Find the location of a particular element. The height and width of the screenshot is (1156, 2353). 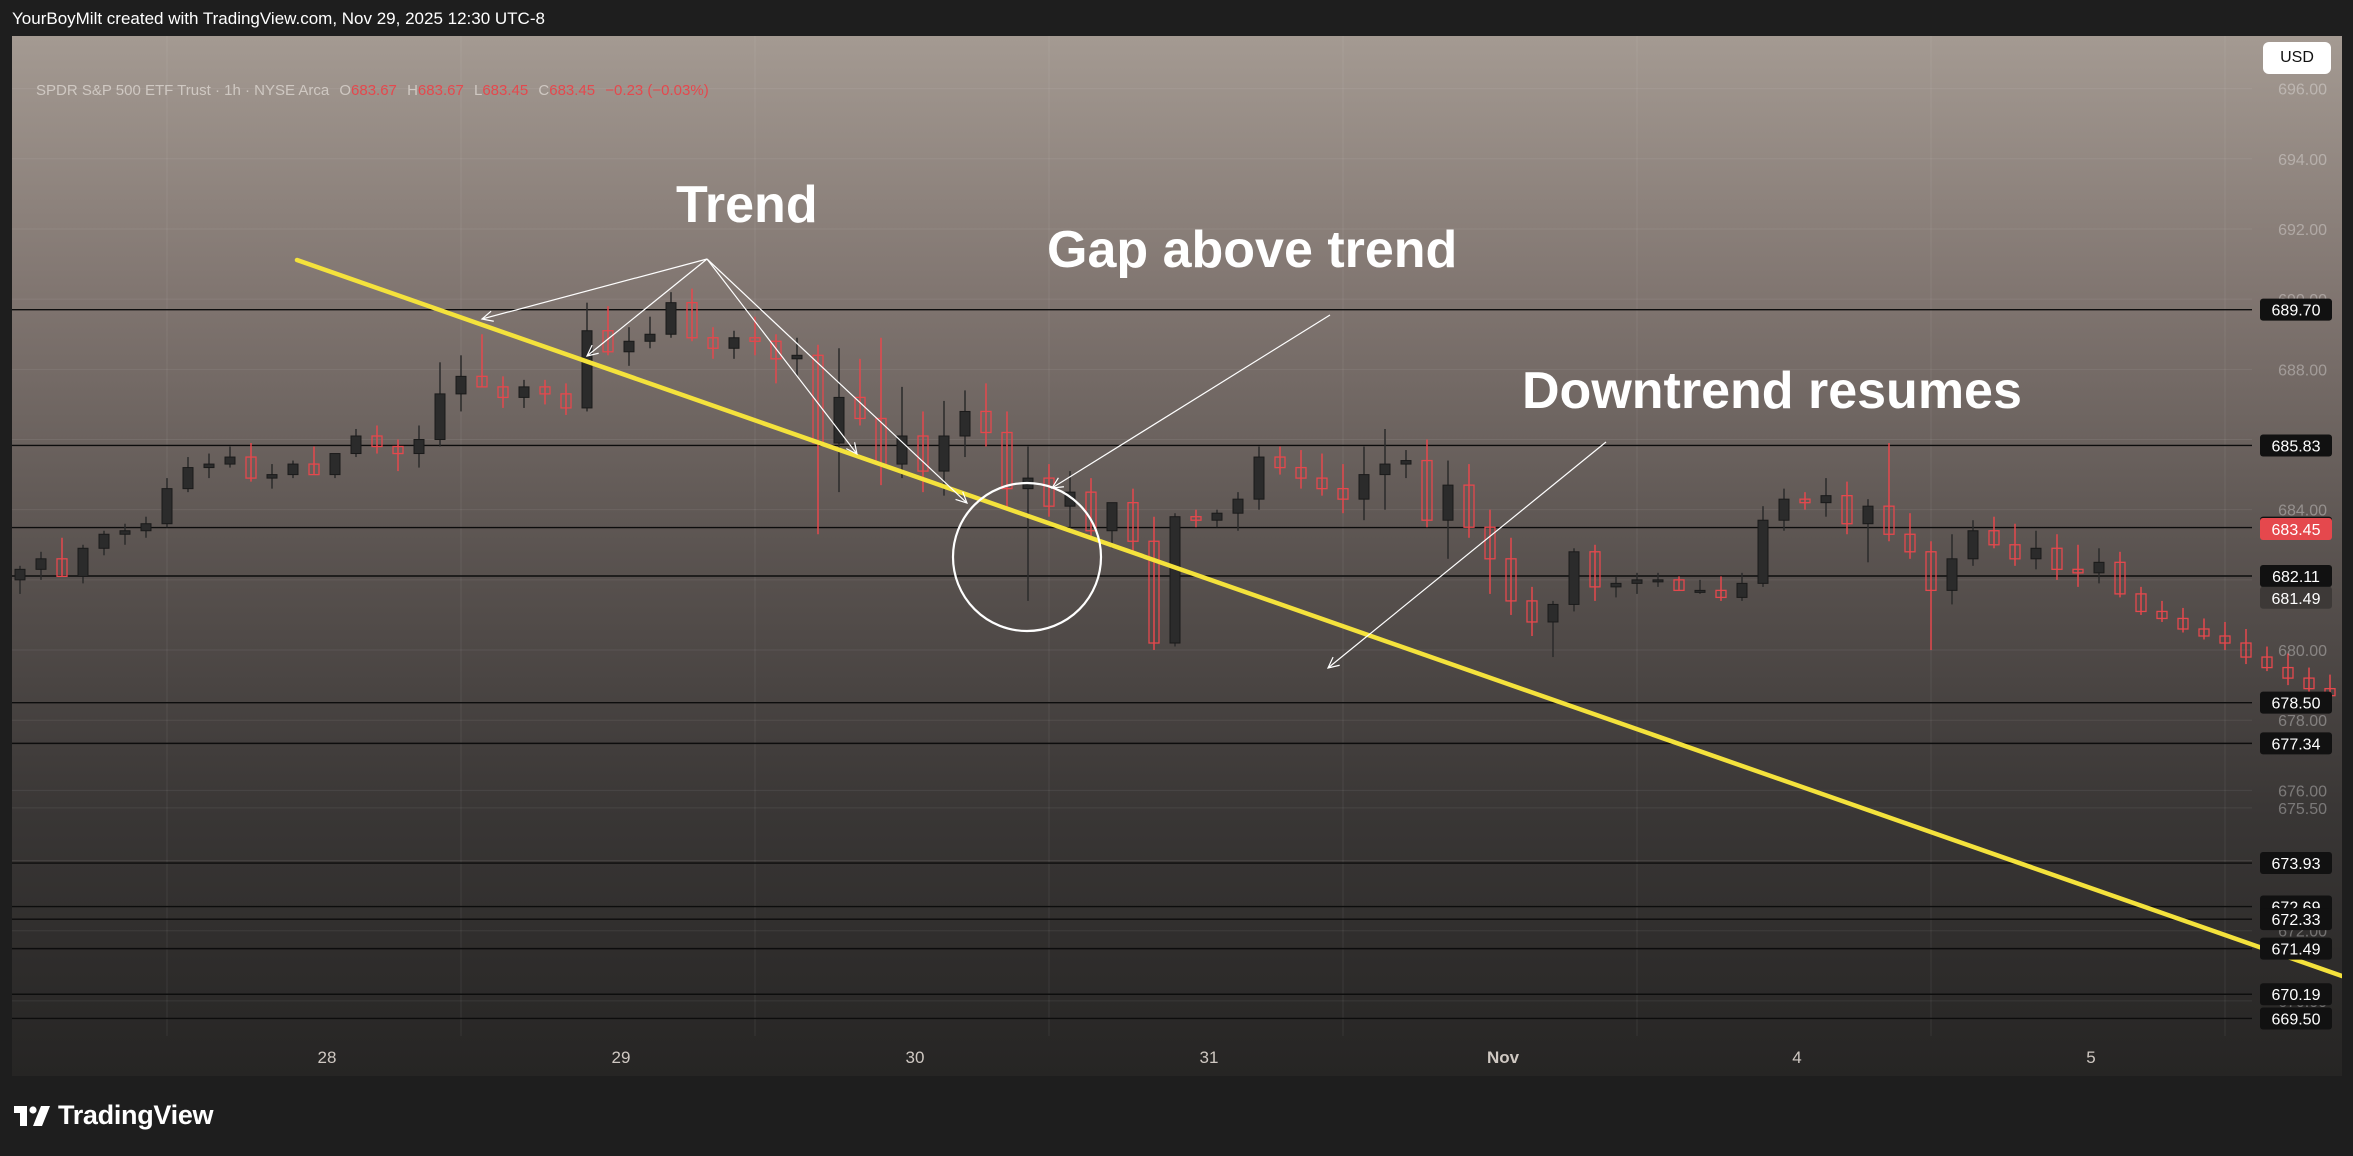

level-badge: 669.50 is located at coordinates (2296, 1018).